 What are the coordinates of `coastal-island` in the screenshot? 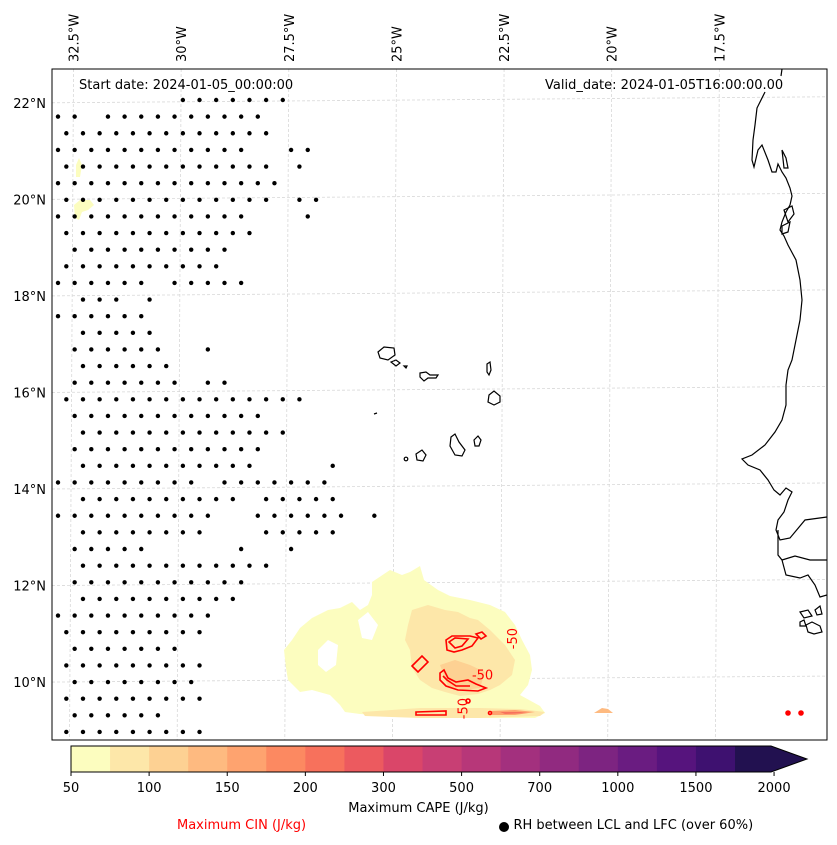 It's located at (789, 214).